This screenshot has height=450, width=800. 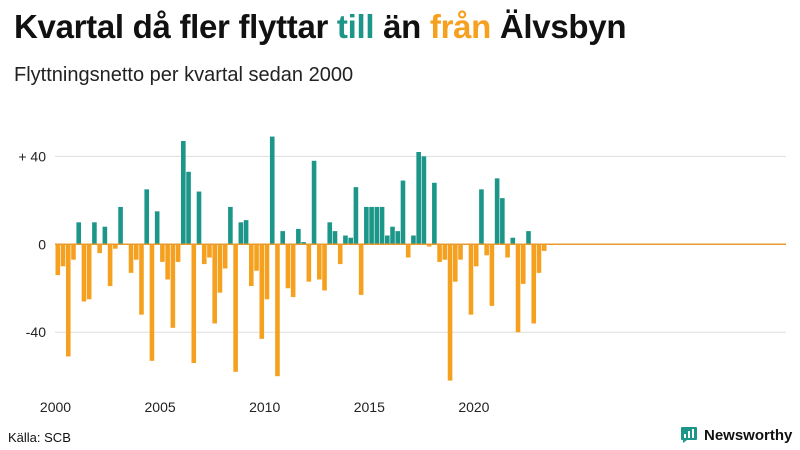 I want to click on y-tick-label: + 40, so click(x=32, y=156).